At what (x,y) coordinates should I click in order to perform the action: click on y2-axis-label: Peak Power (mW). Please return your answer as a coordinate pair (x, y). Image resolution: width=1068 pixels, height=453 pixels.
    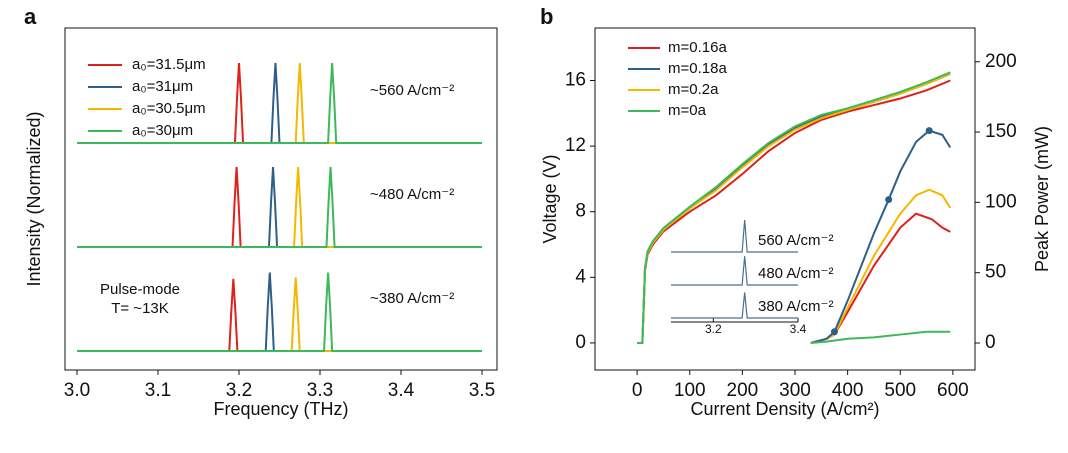
    Looking at the image, I should click on (1042, 199).